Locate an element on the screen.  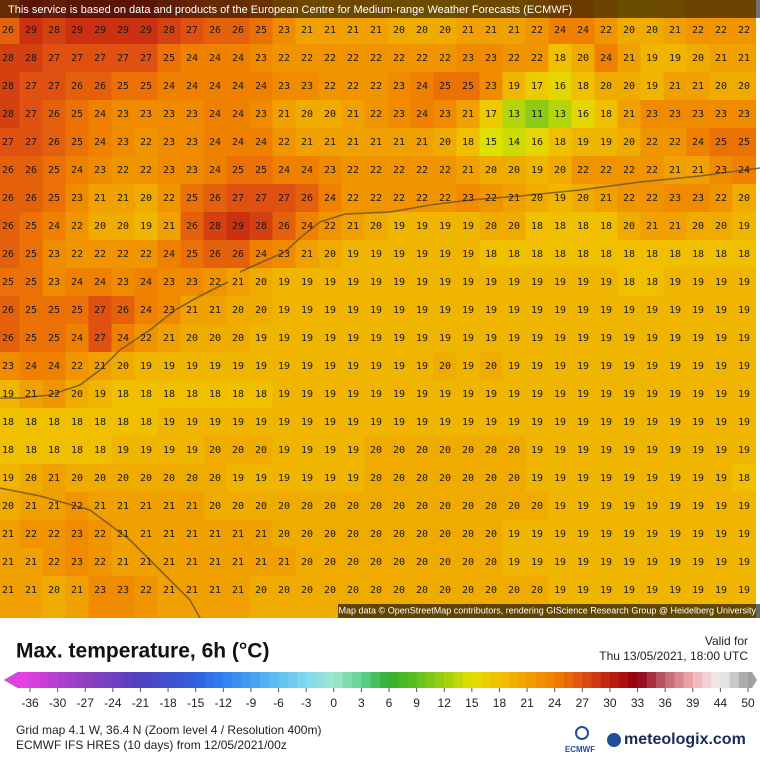
temperature-value: 16 is located at coordinates (537, 142).